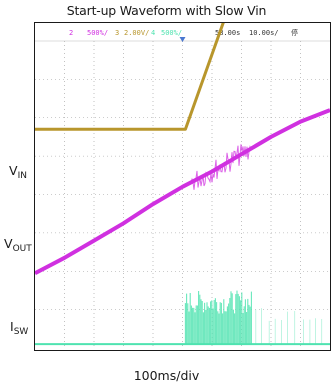  I want to click on vout-label: VOUT, so click(18, 245).